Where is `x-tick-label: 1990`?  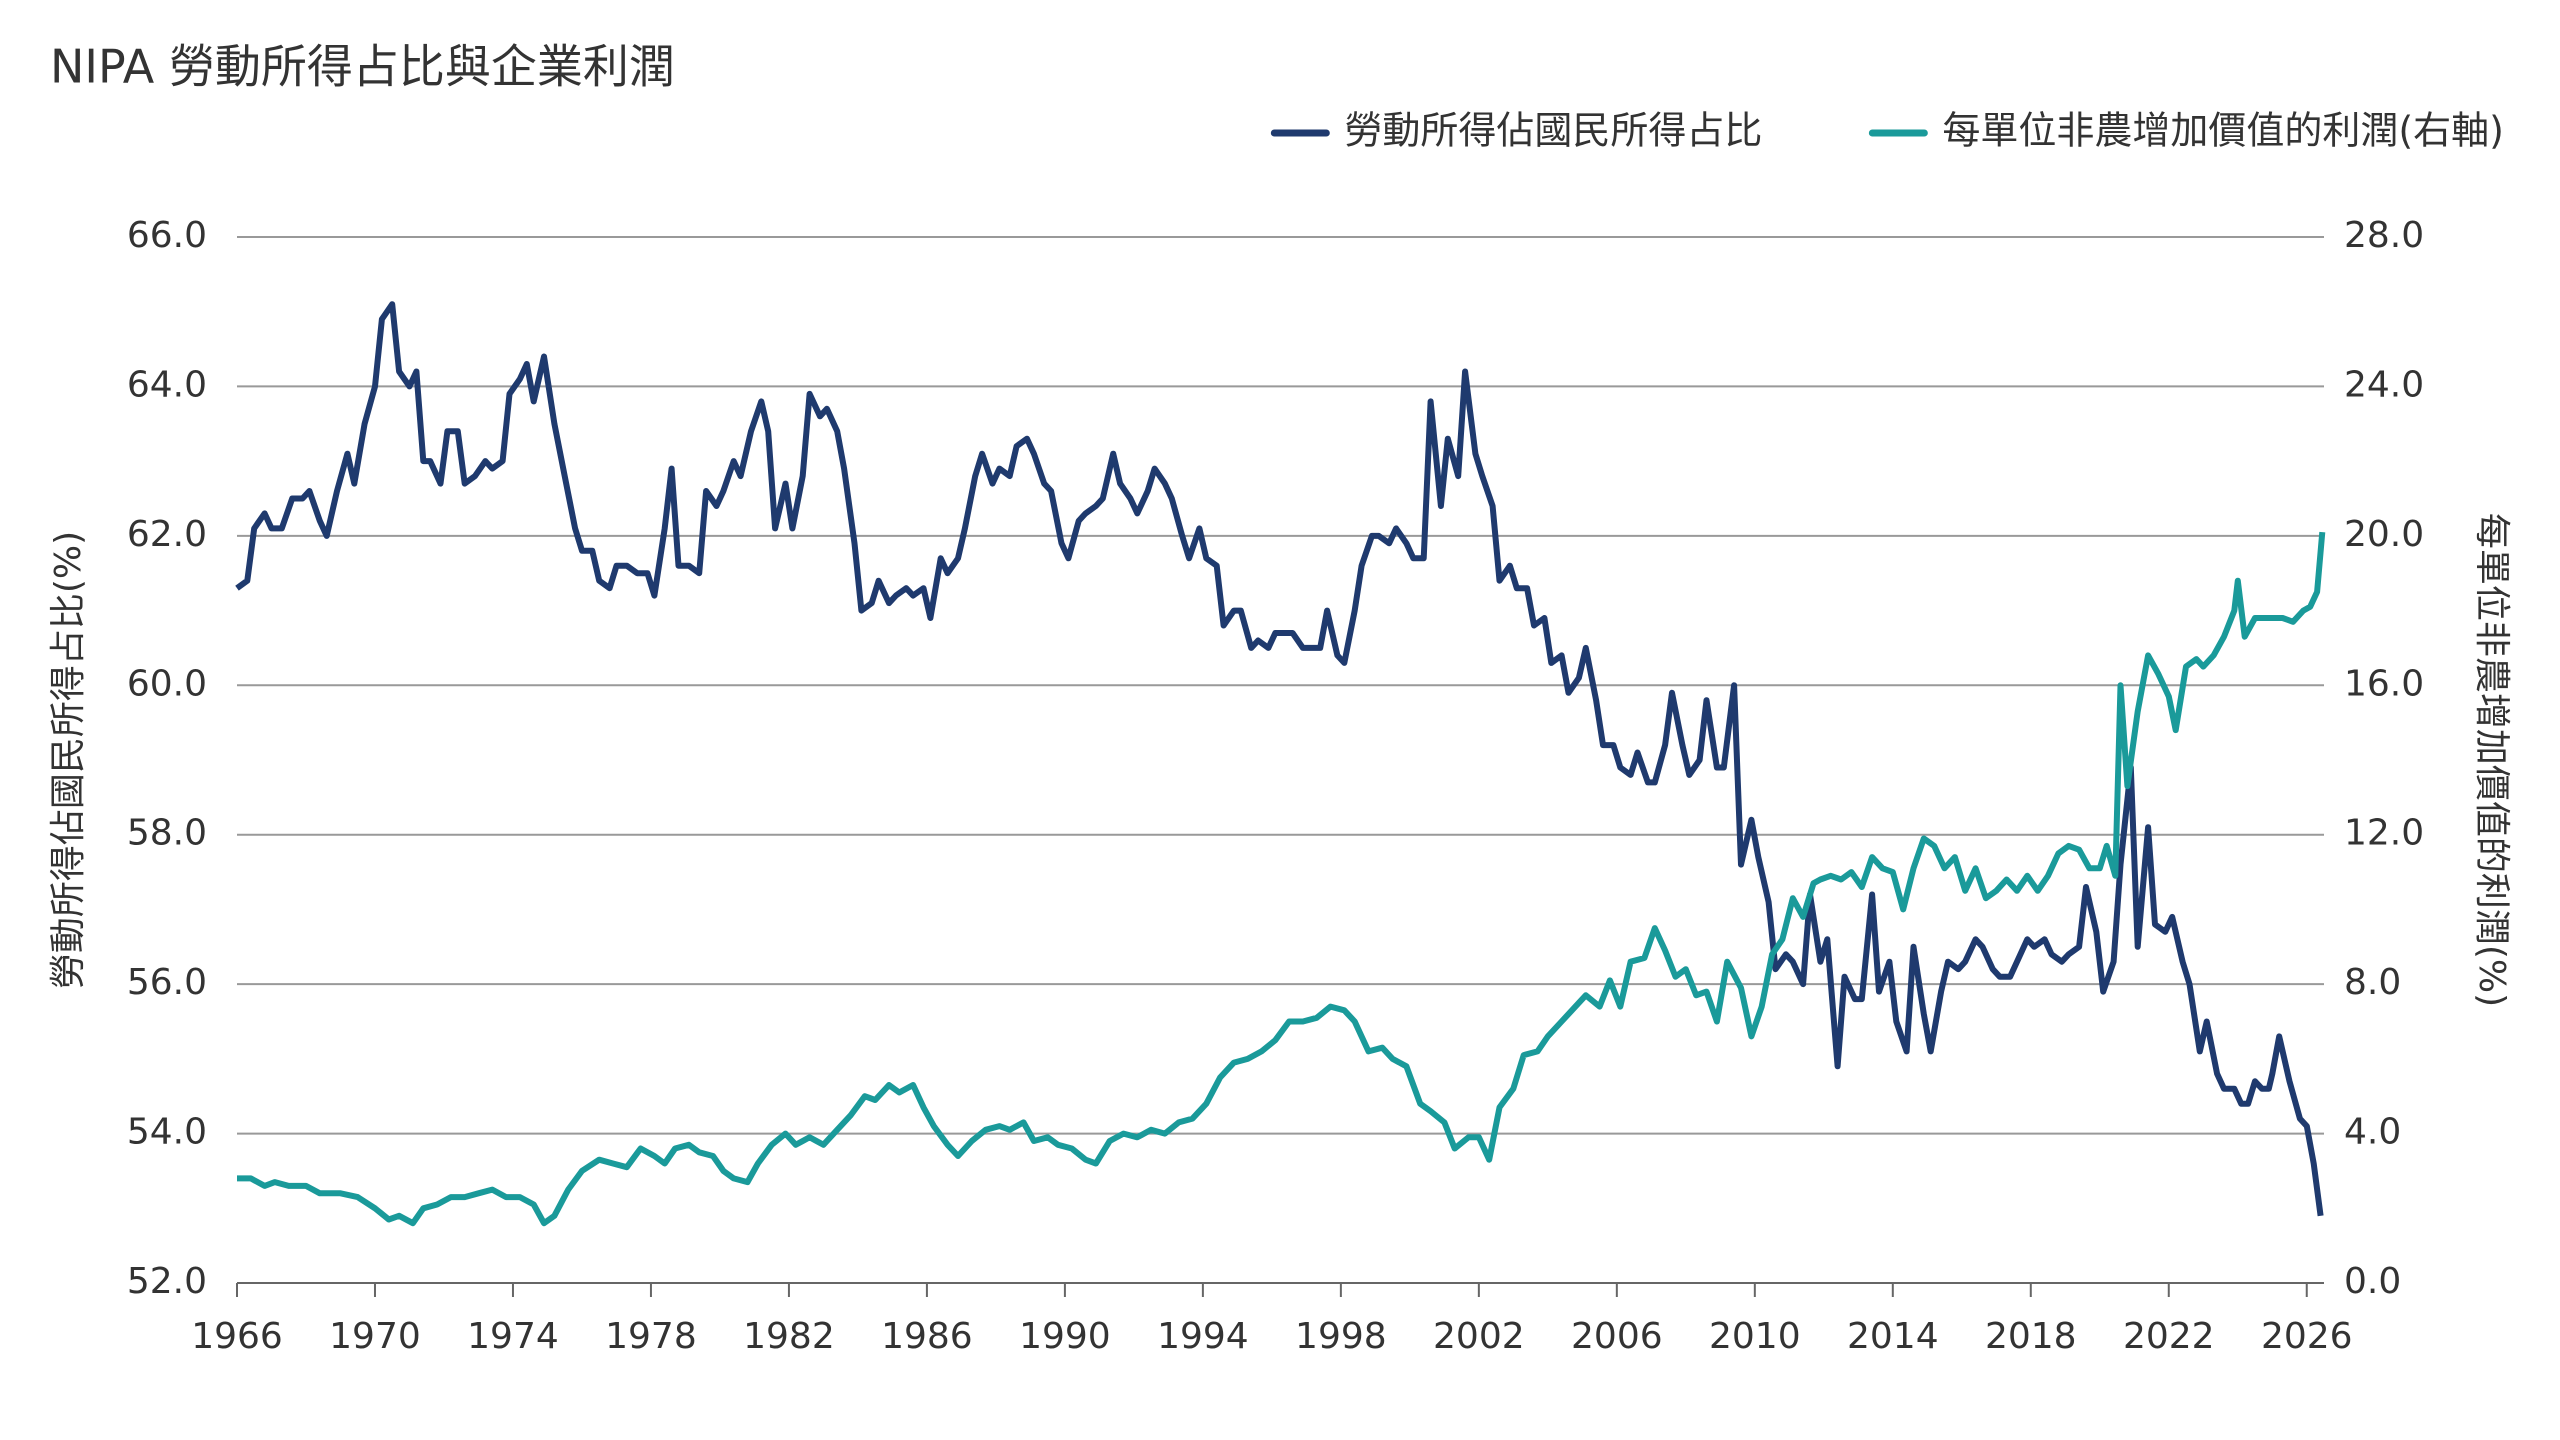 x-tick-label: 1990 is located at coordinates (1065, 1336).